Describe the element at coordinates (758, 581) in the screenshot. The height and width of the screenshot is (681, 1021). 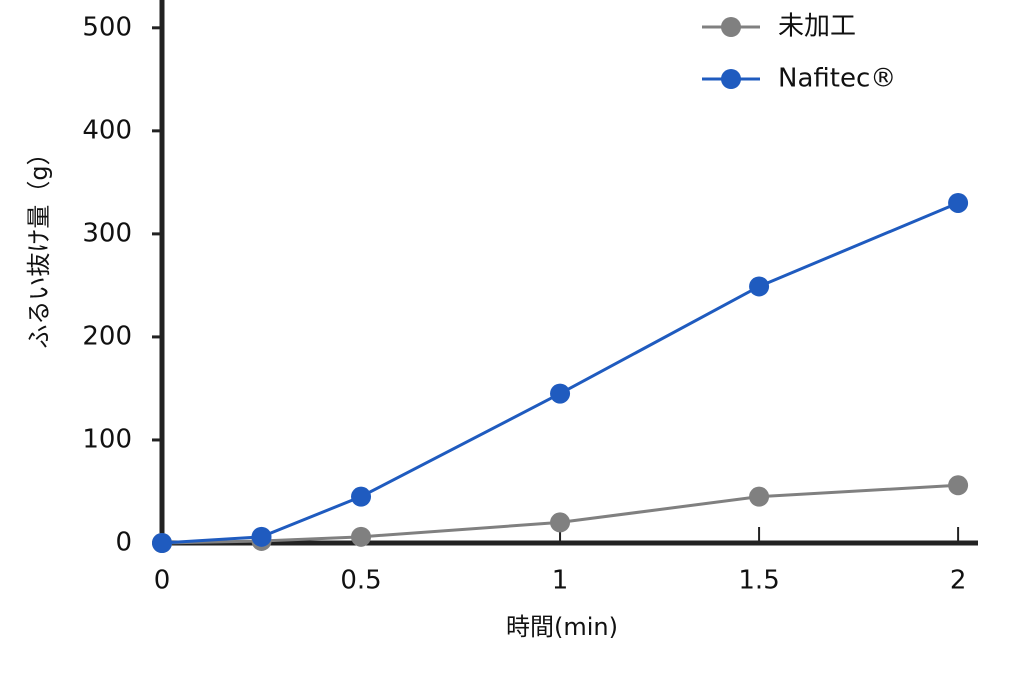
I see `x-tick-label: 1.5` at that location.